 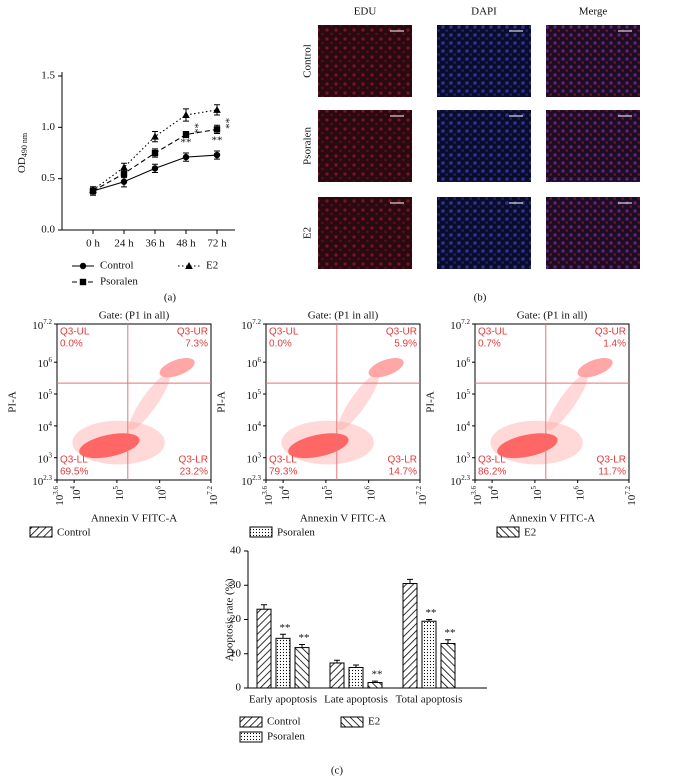 What do you see at coordinates (45, 363) in the screenshot?
I see `y-tick-label: 10⁶` at bounding box center [45, 363].